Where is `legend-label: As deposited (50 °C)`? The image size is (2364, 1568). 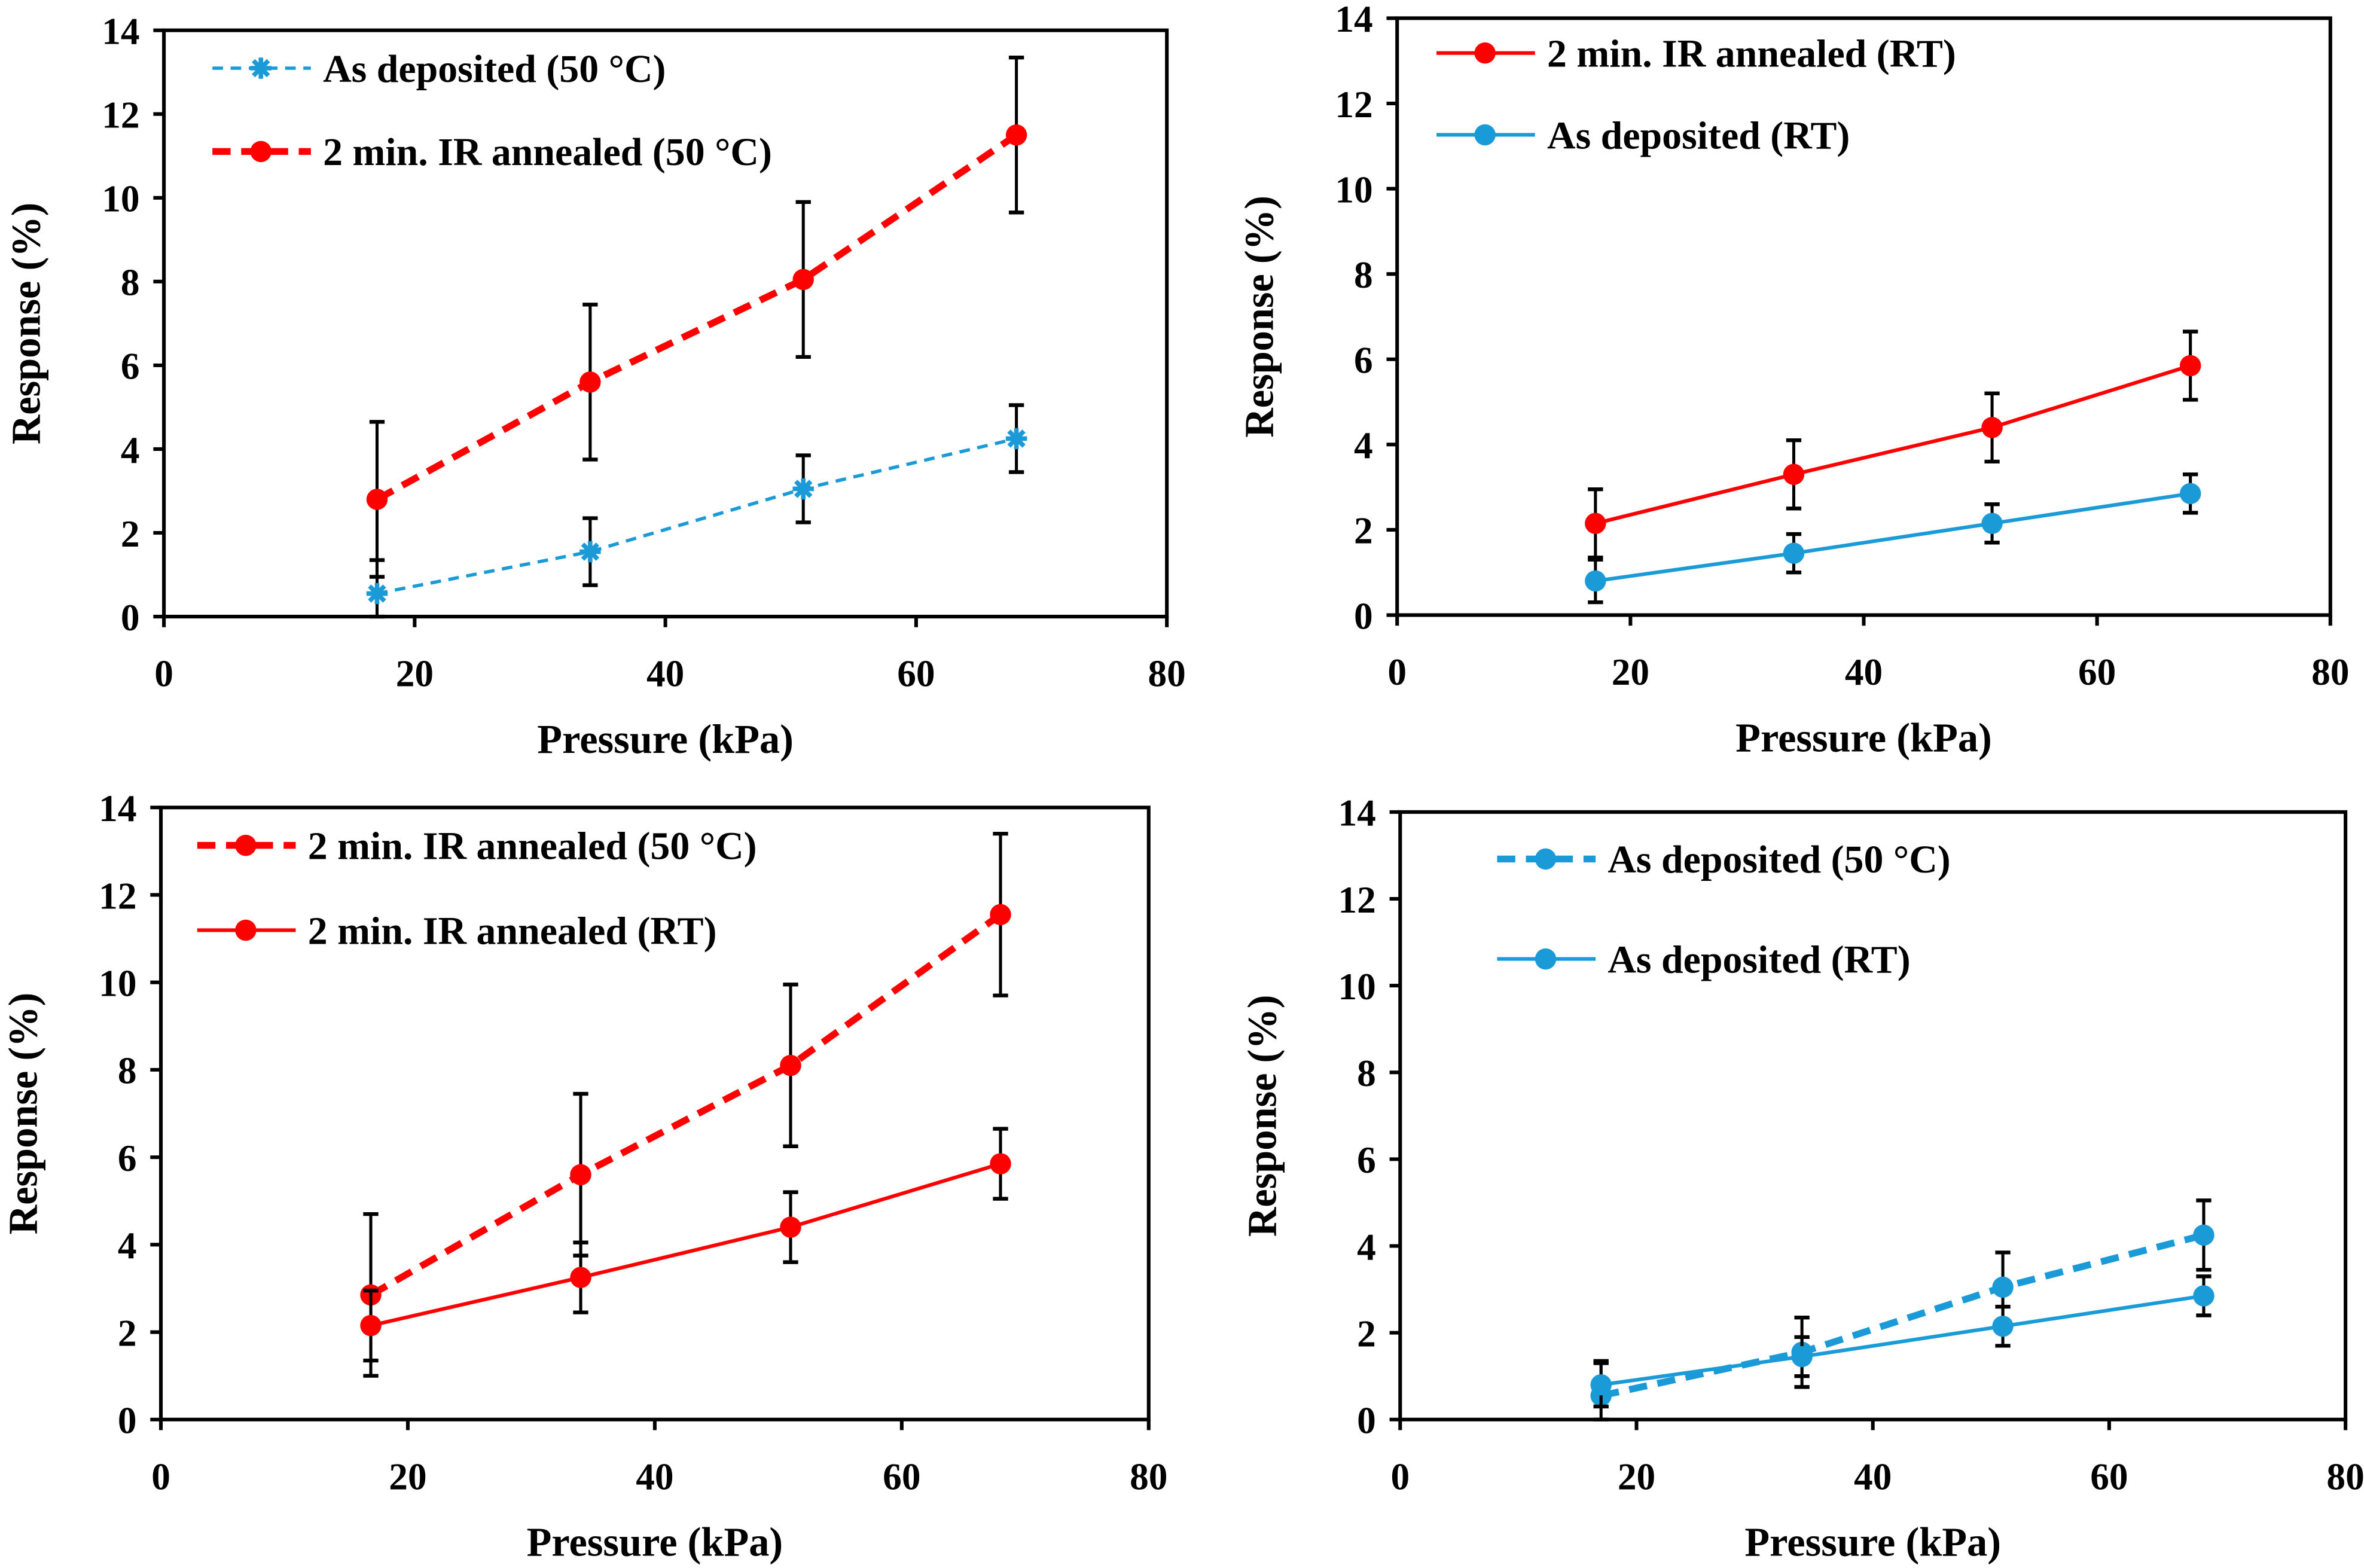 legend-label: As deposited (50 °C) is located at coordinates (1778, 859).